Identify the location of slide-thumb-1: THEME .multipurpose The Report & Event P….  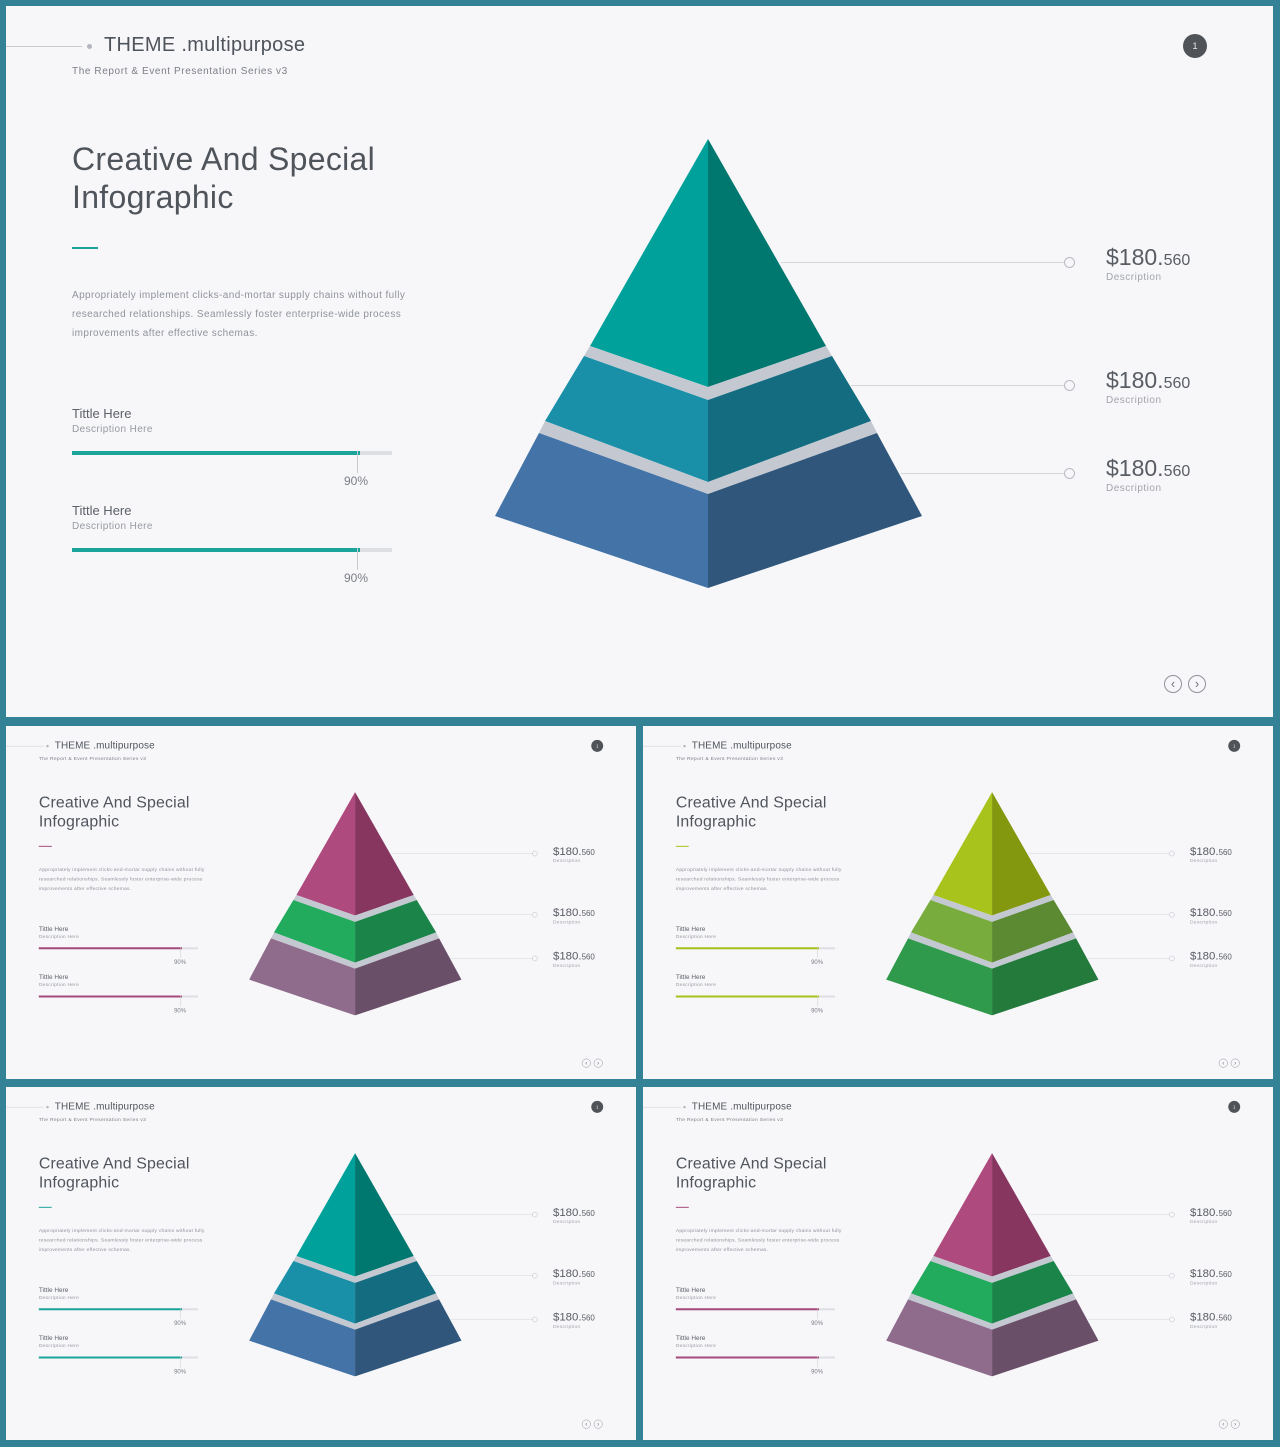
(321, 902).